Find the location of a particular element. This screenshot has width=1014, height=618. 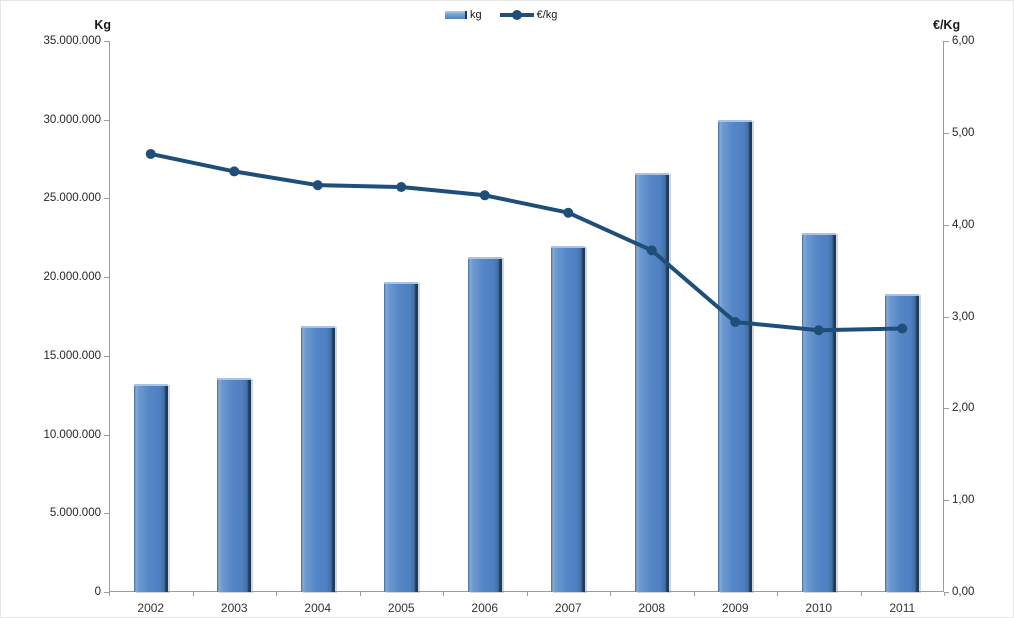

bar-2002 is located at coordinates (150, 488).